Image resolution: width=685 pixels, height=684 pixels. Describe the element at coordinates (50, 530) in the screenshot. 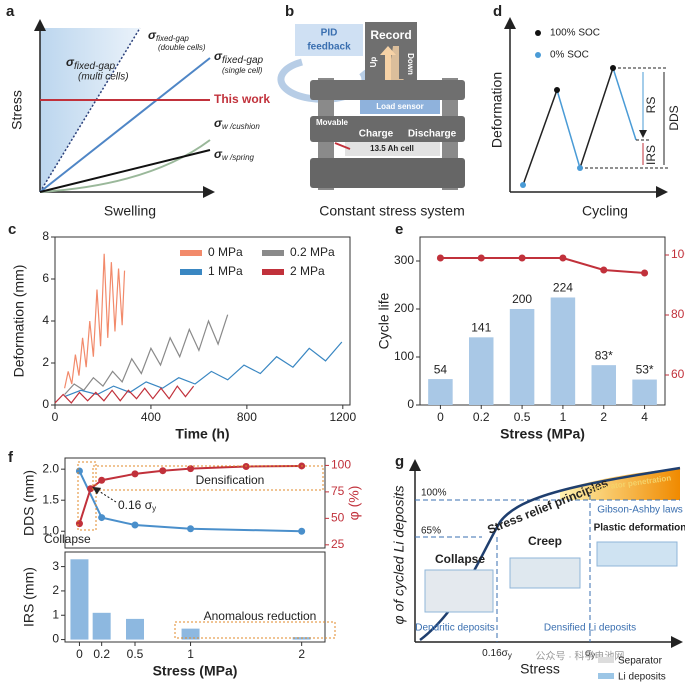

I see `y-tick-label: 1.0` at that location.